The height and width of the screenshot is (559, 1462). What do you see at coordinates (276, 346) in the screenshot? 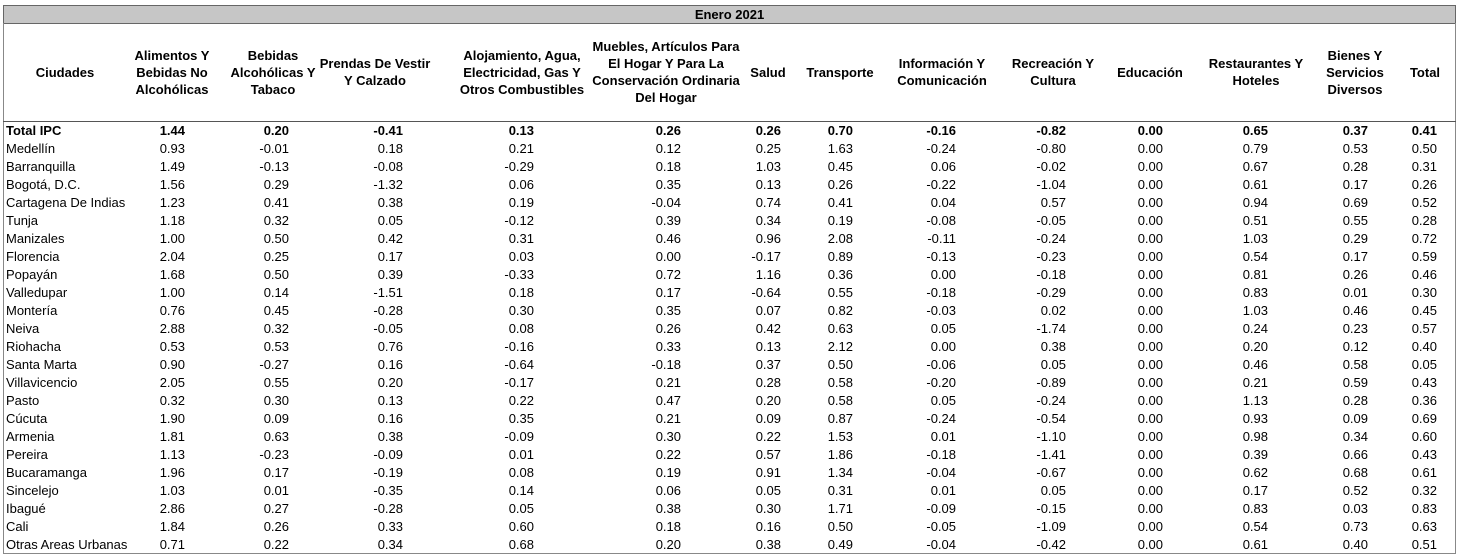
I see `cell-value: 0.53` at bounding box center [276, 346].